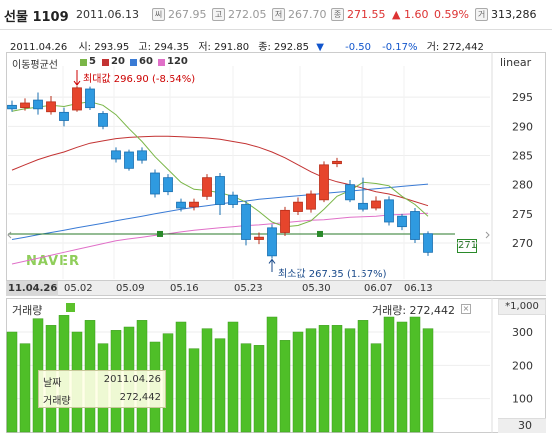 The width and height of the screenshot is (552, 439). I want to click on volume-current: 거래량: 272,442, so click(414, 310).